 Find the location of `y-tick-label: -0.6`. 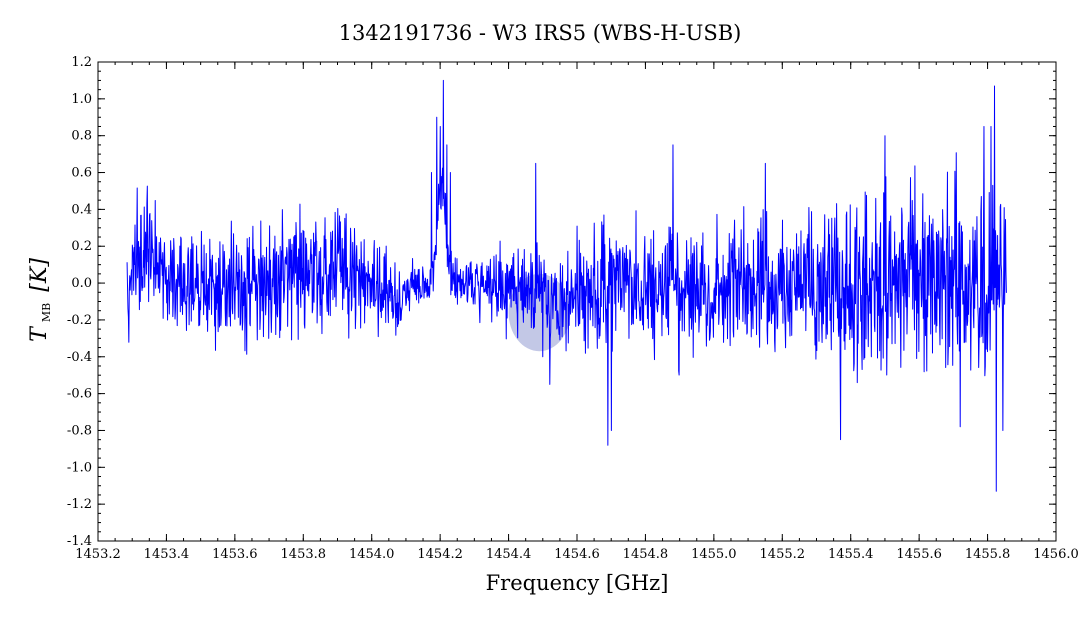

y-tick-label: -0.6 is located at coordinates (79, 394).